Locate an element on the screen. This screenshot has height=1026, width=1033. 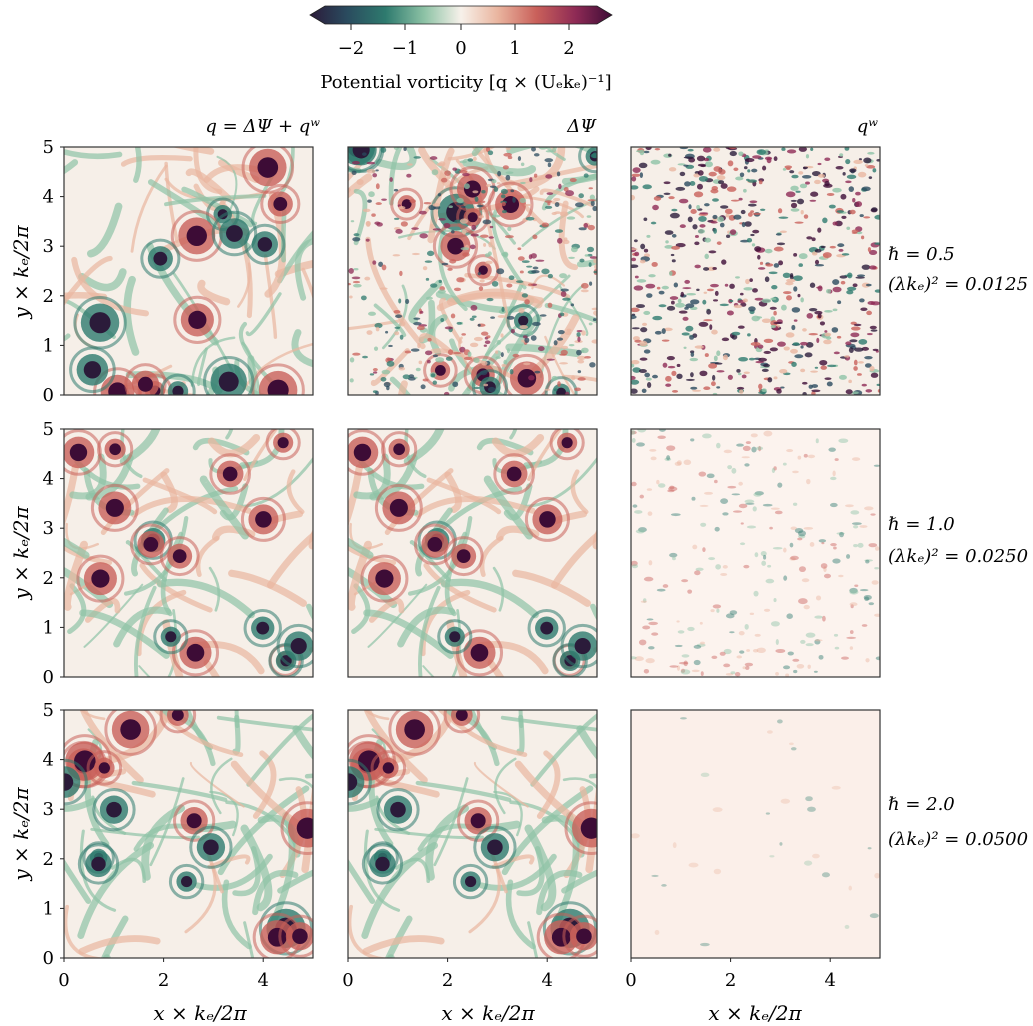
colorbar-ticks: −2 −1 0 1 2 is located at coordinates (456, 41).